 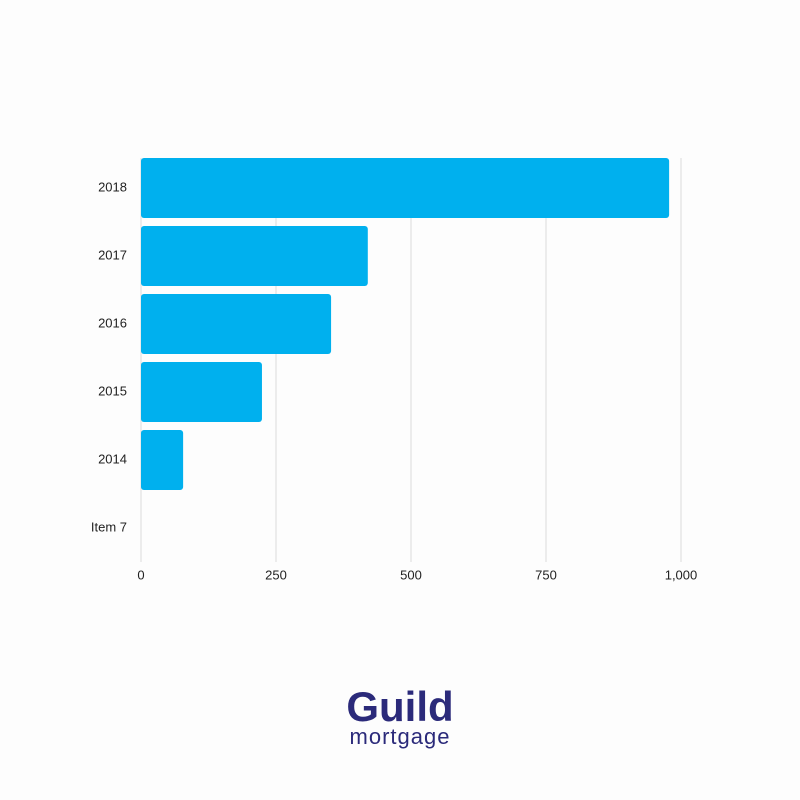 What do you see at coordinates (411, 574) in the screenshot?
I see `x-tick-label: 500` at bounding box center [411, 574].